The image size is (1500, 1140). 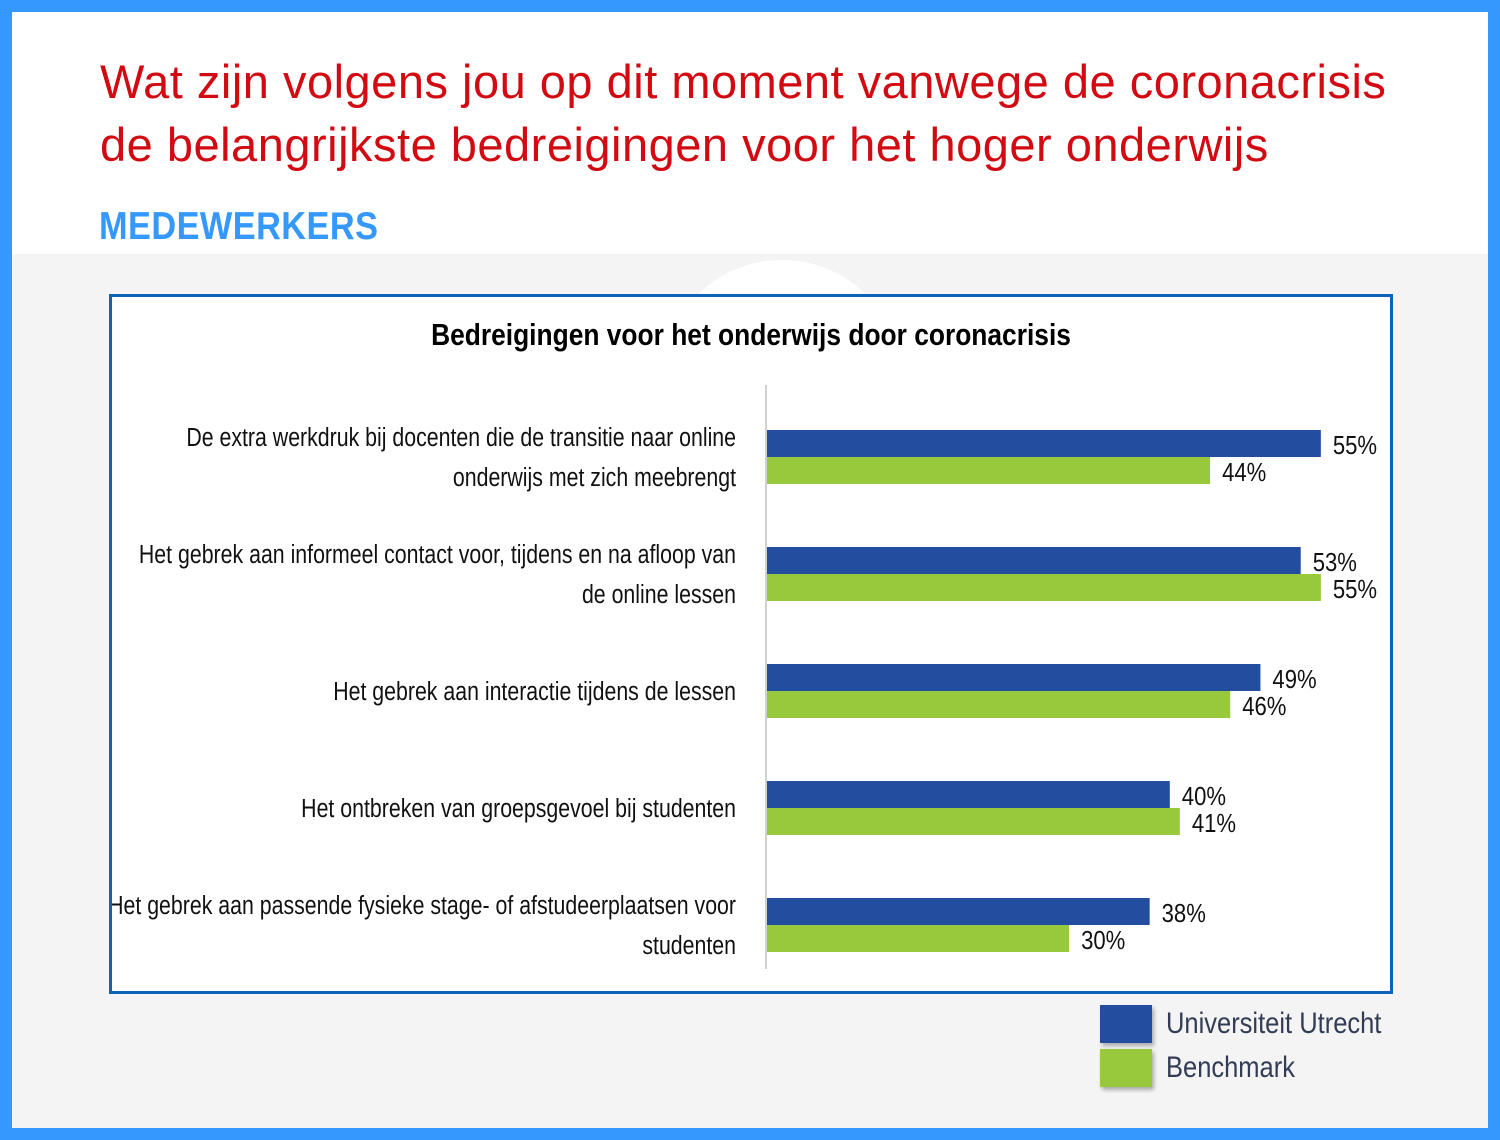 What do you see at coordinates (659, 595) in the screenshot?
I see `category-label: de online lessen` at bounding box center [659, 595].